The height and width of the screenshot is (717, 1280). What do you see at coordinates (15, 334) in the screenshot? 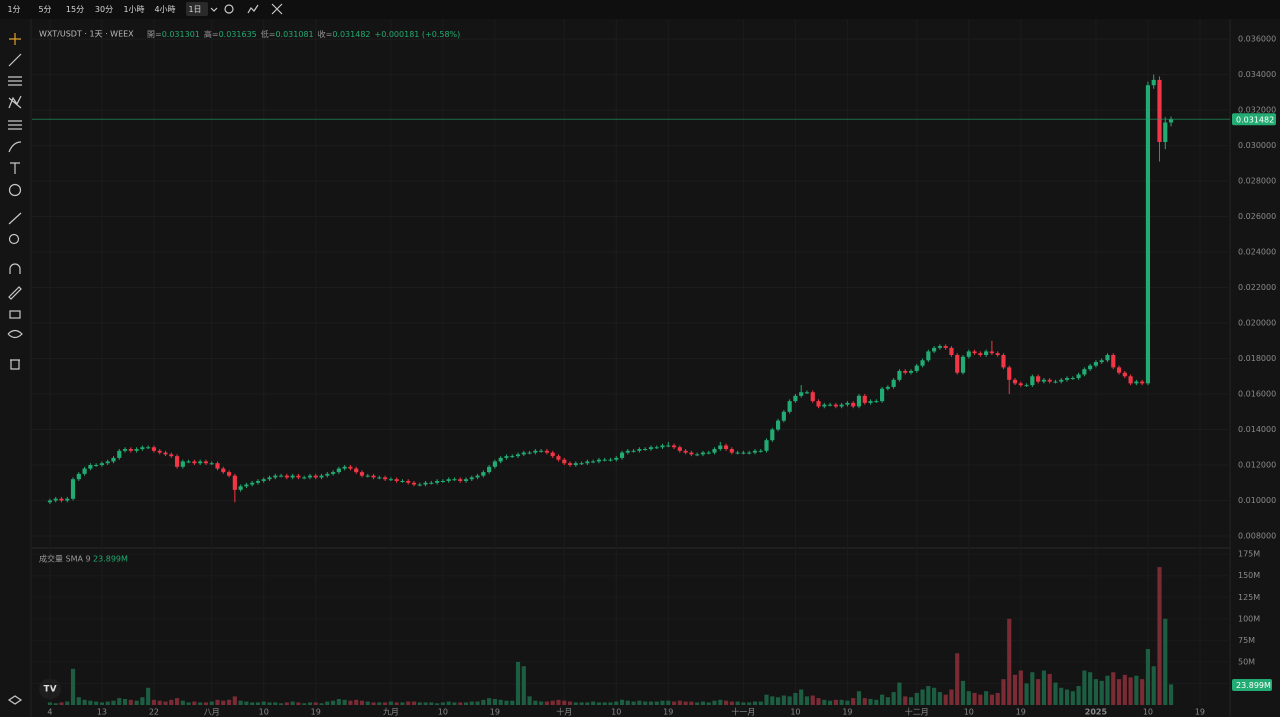
I see `visibility-tool` at bounding box center [15, 334].